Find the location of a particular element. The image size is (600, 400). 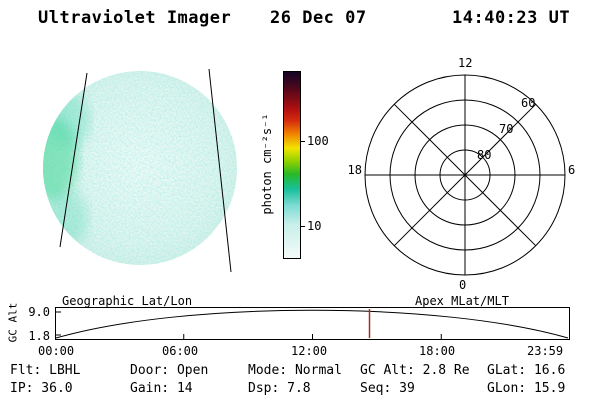

timeline-ytick-bottom: 1.8 is located at coordinates (39, 336).